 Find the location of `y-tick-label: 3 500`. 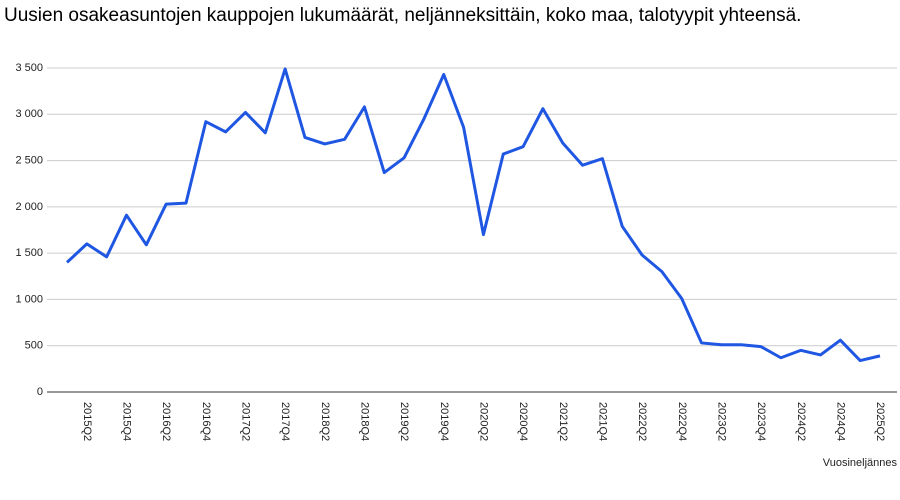

y-tick-label: 3 500 is located at coordinates (29, 68).